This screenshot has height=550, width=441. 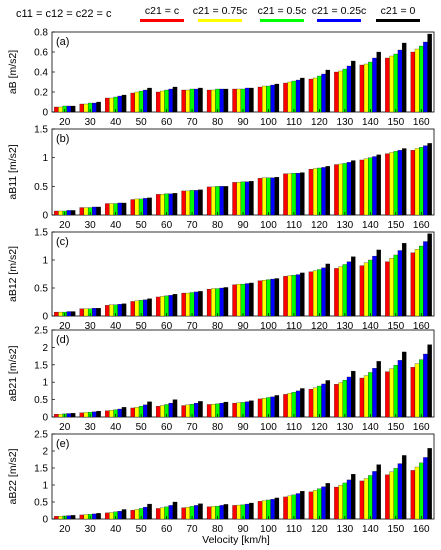 I want to click on y-tick-label: 2, so click(x=45, y=452).